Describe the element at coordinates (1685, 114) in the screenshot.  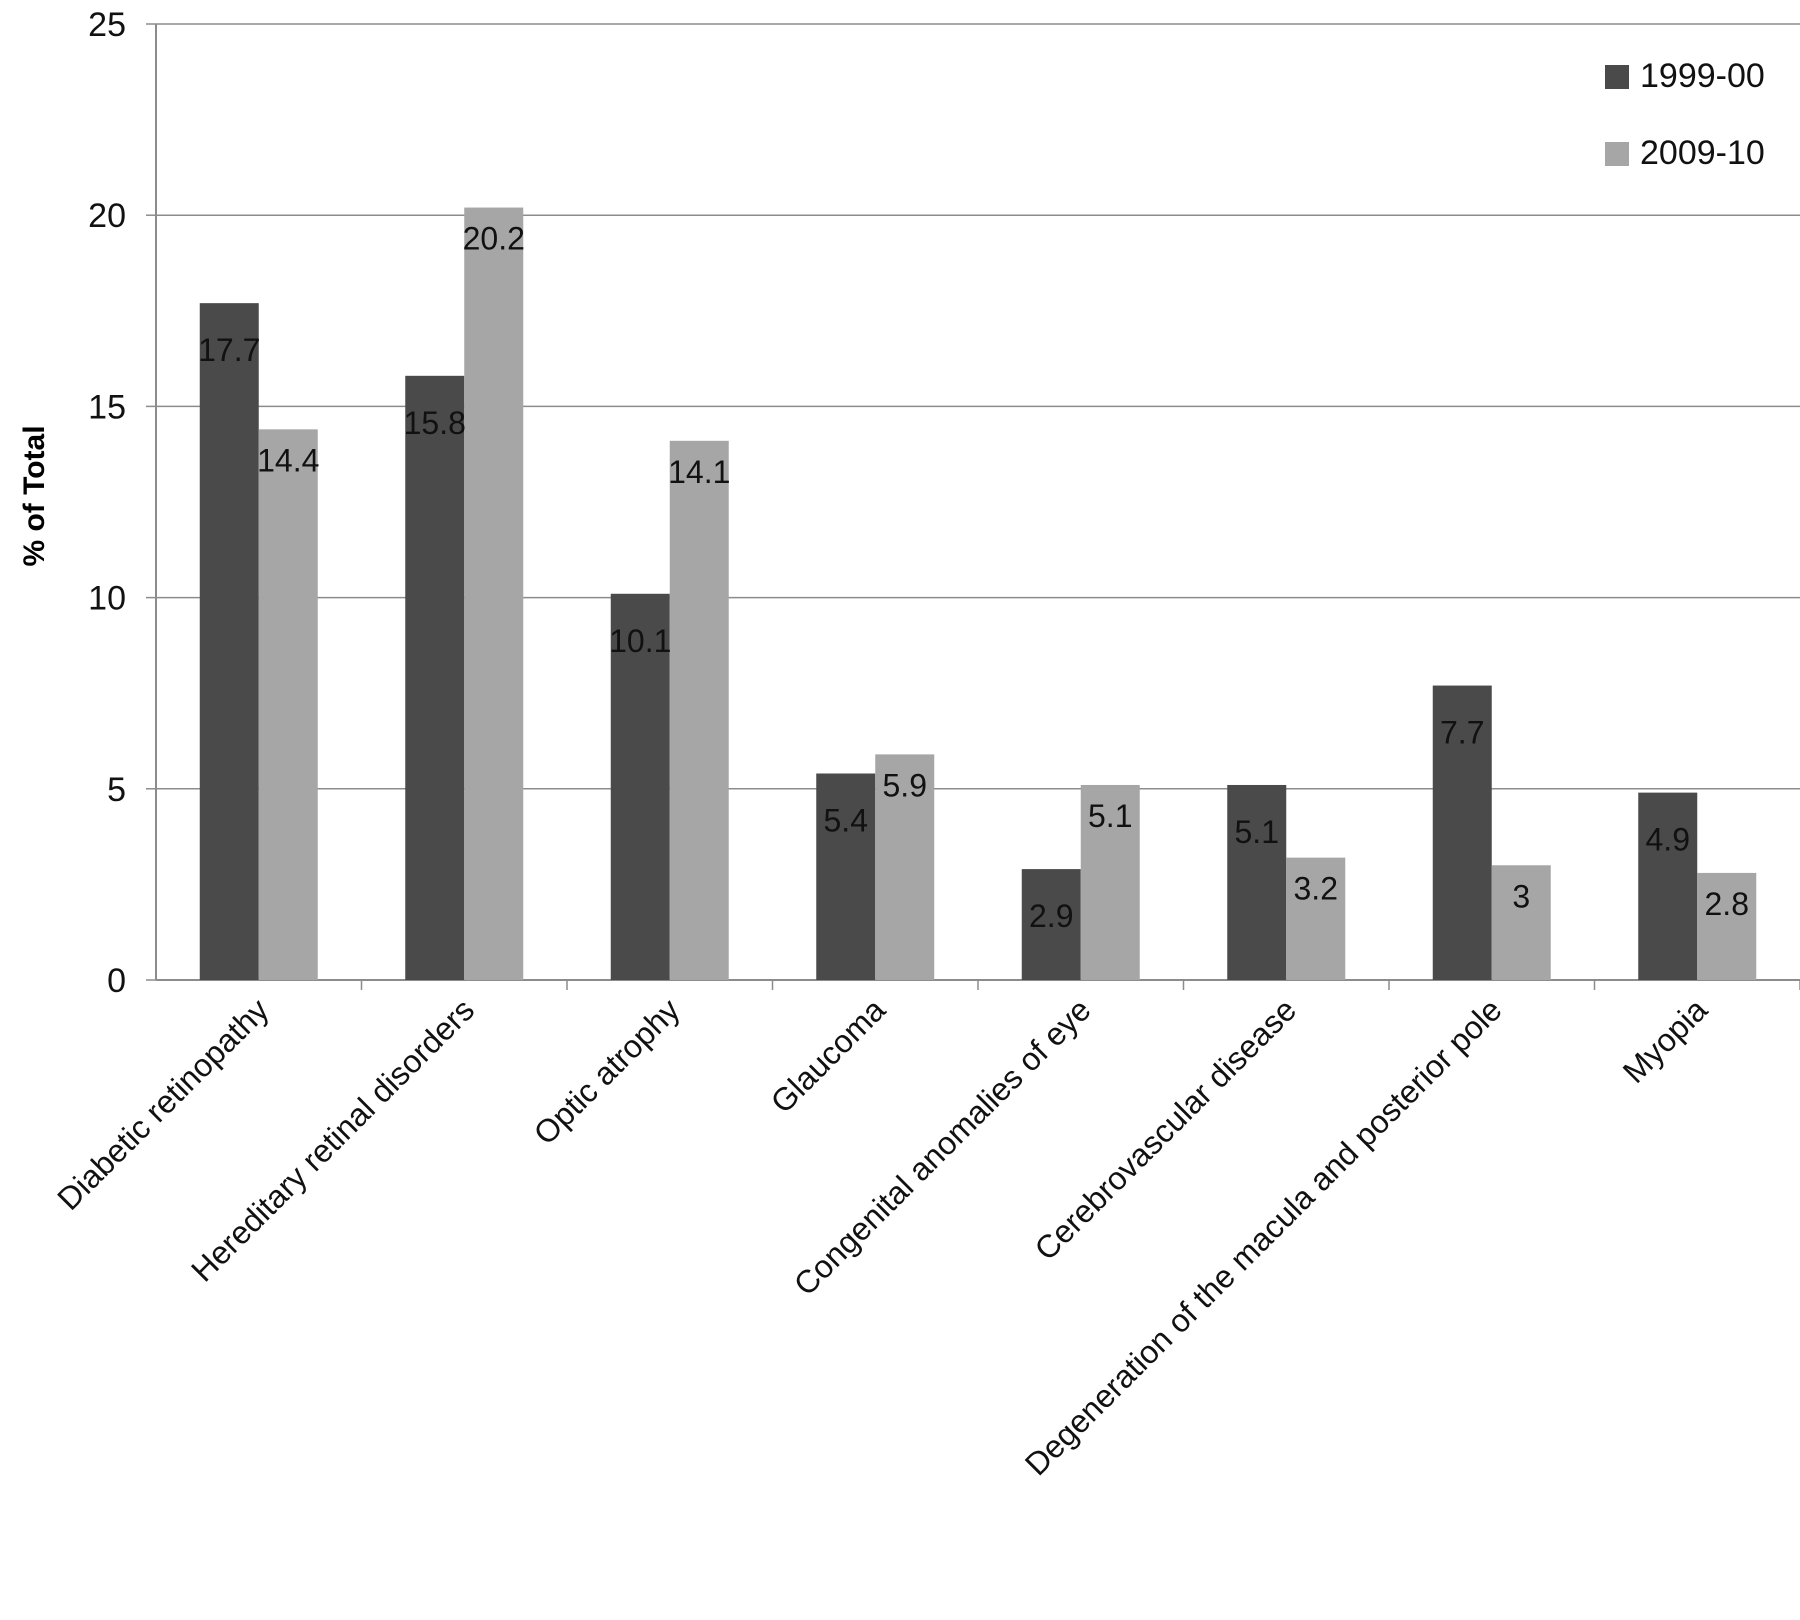
I see `legend: 1999-00 2009-10` at that location.